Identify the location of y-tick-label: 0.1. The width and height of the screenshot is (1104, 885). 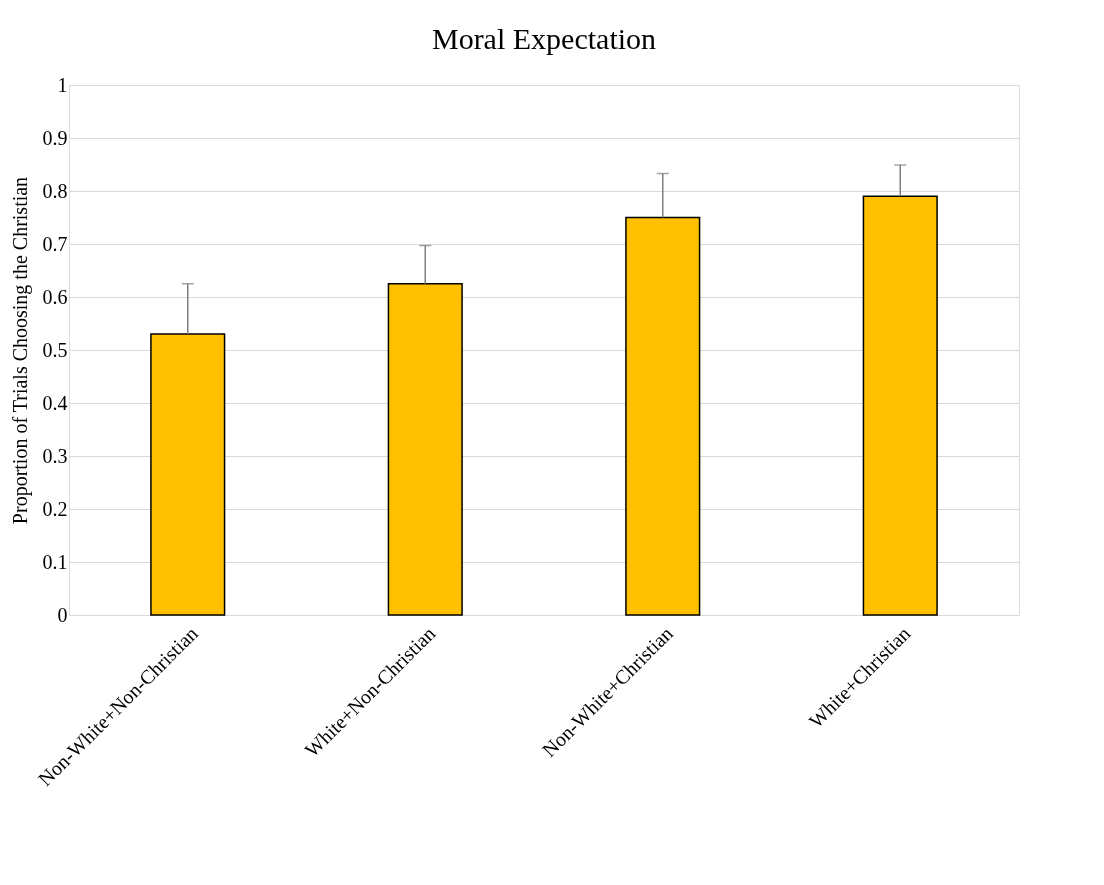
(55, 561).